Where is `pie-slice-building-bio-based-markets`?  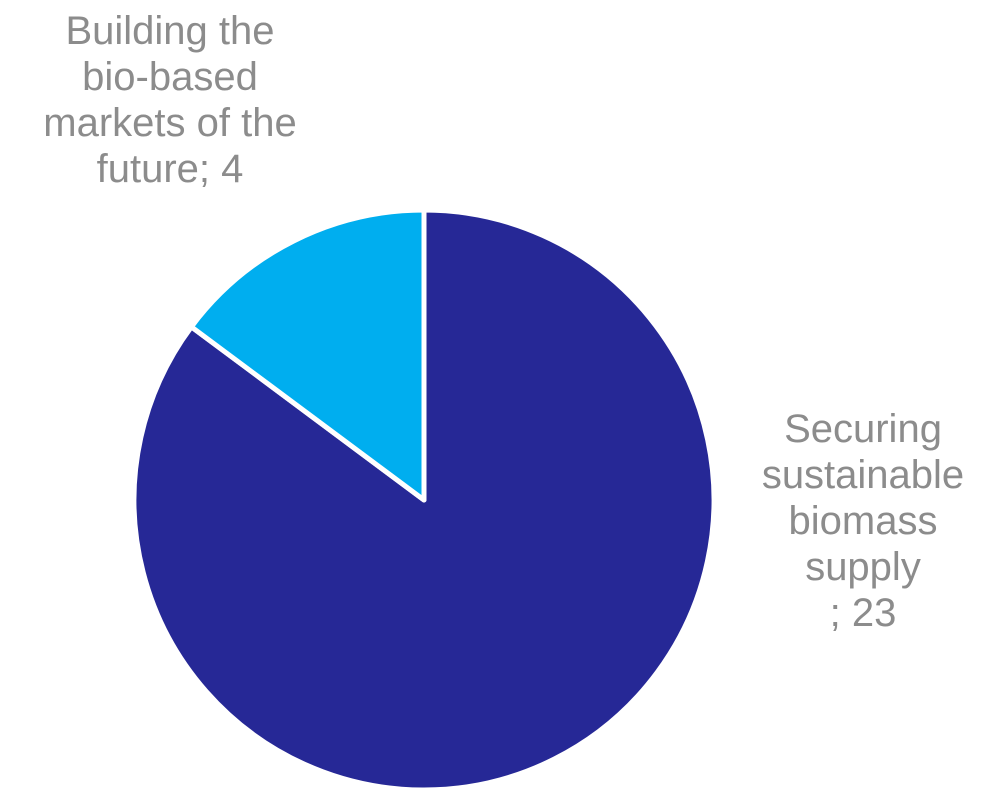
pie-slice-building-bio-based-markets is located at coordinates (307, 355).